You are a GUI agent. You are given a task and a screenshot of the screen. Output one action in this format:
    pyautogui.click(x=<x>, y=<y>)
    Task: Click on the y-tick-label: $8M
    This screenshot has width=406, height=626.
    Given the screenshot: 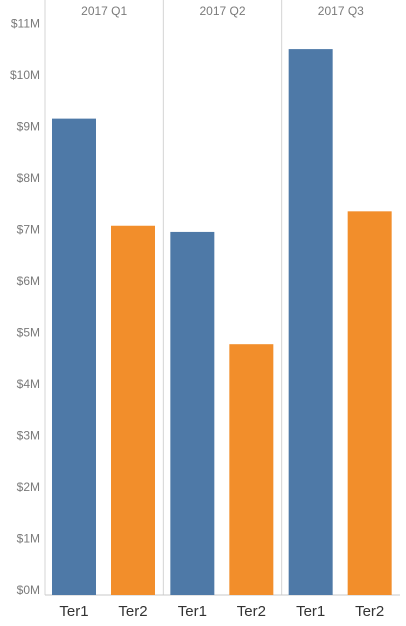 What is the action you would take?
    pyautogui.click(x=28, y=178)
    